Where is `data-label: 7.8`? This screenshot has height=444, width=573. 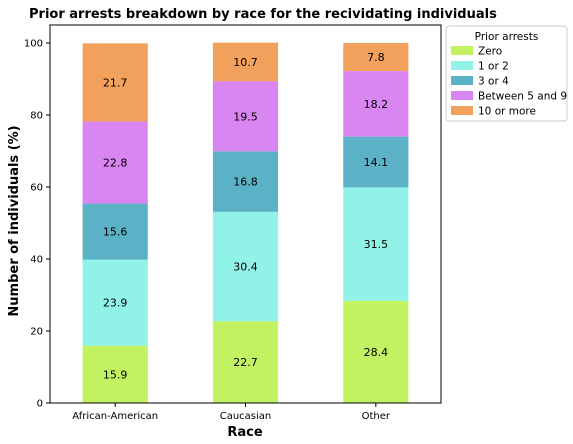
data-label: 7.8 is located at coordinates (376, 57).